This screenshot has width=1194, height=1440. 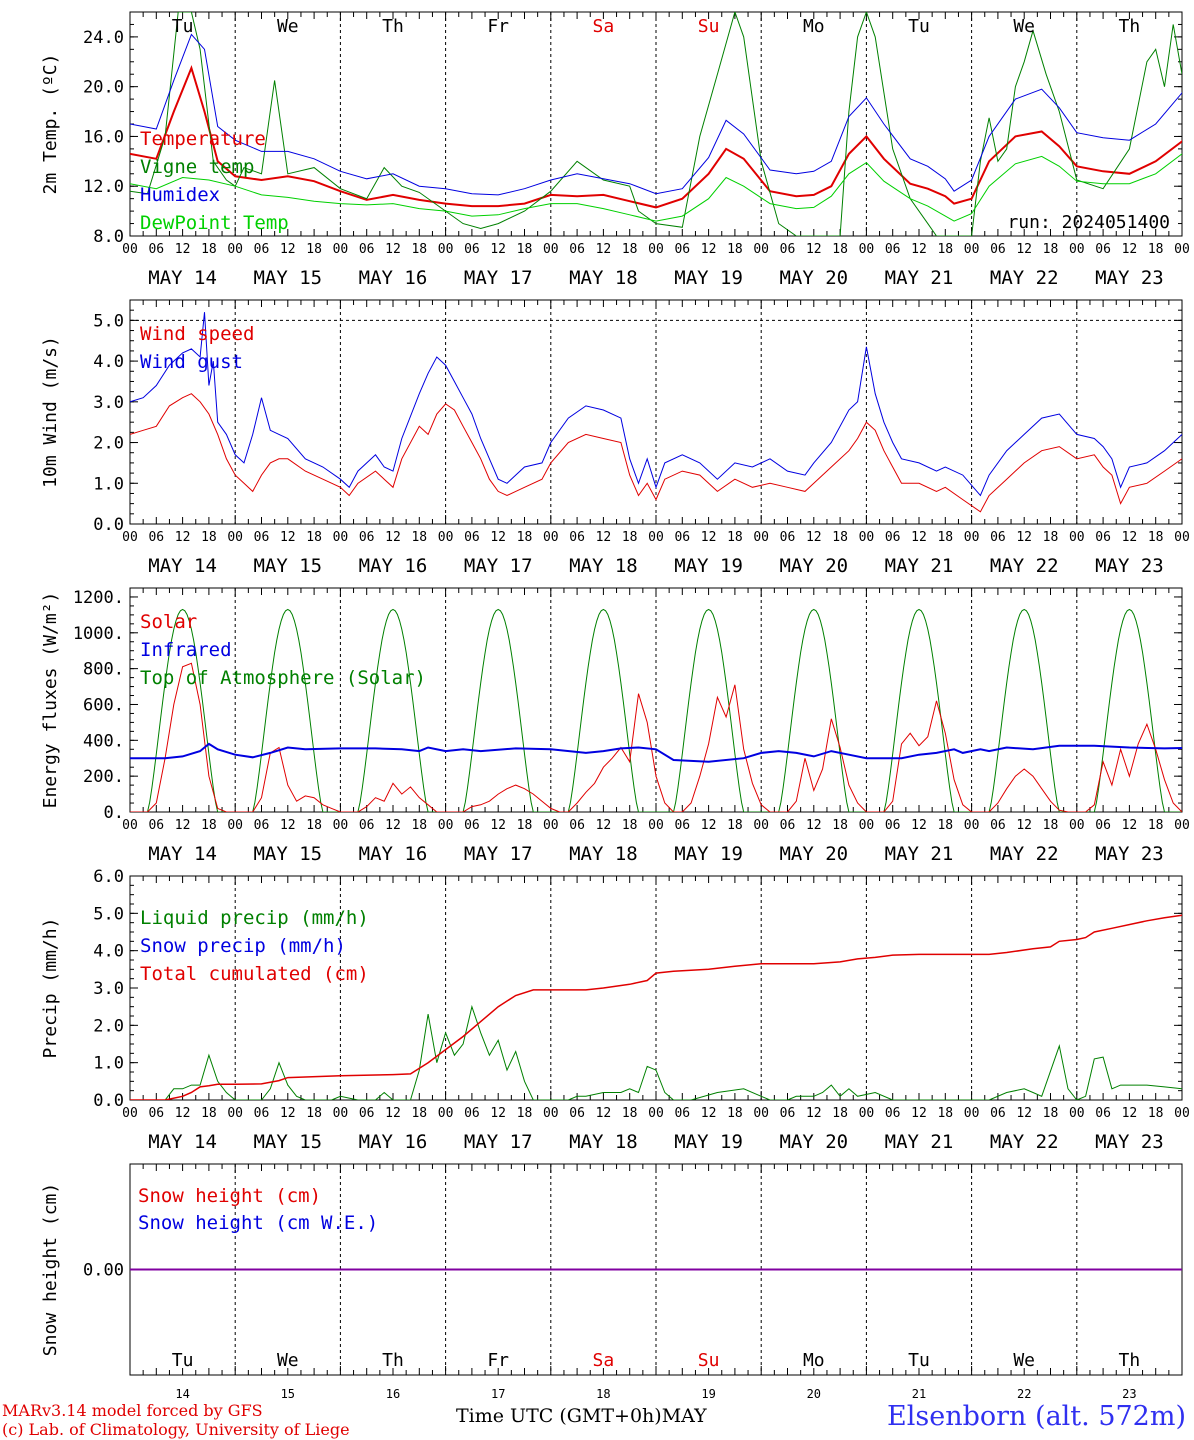 What do you see at coordinates (604, 1360) in the screenshot?
I see `weekday-label: Sa` at bounding box center [604, 1360].